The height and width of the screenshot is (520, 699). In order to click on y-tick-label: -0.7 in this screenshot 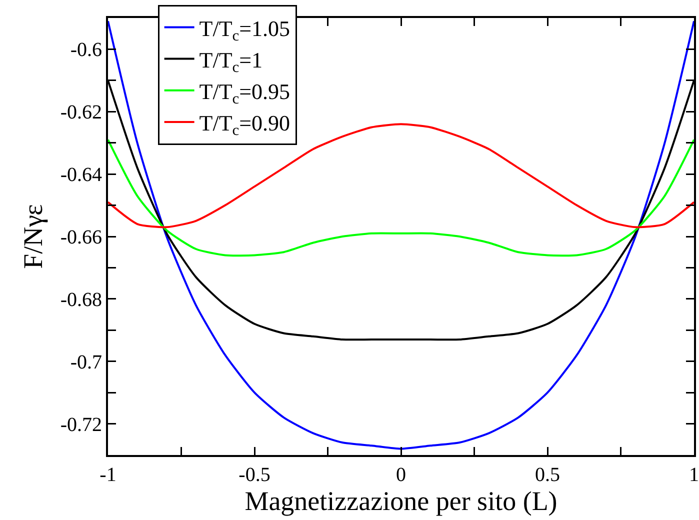, I will do `click(86, 362)`.